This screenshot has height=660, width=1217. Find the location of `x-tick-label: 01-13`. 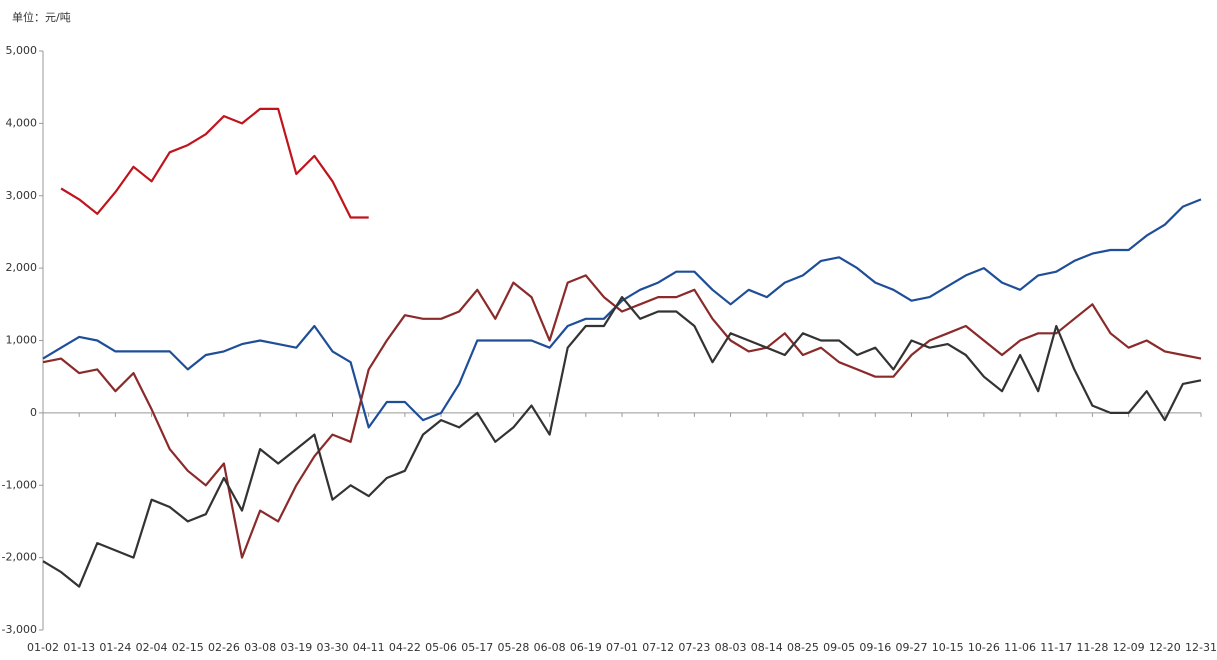

x-tick-label: 01-13 is located at coordinates (79, 647).